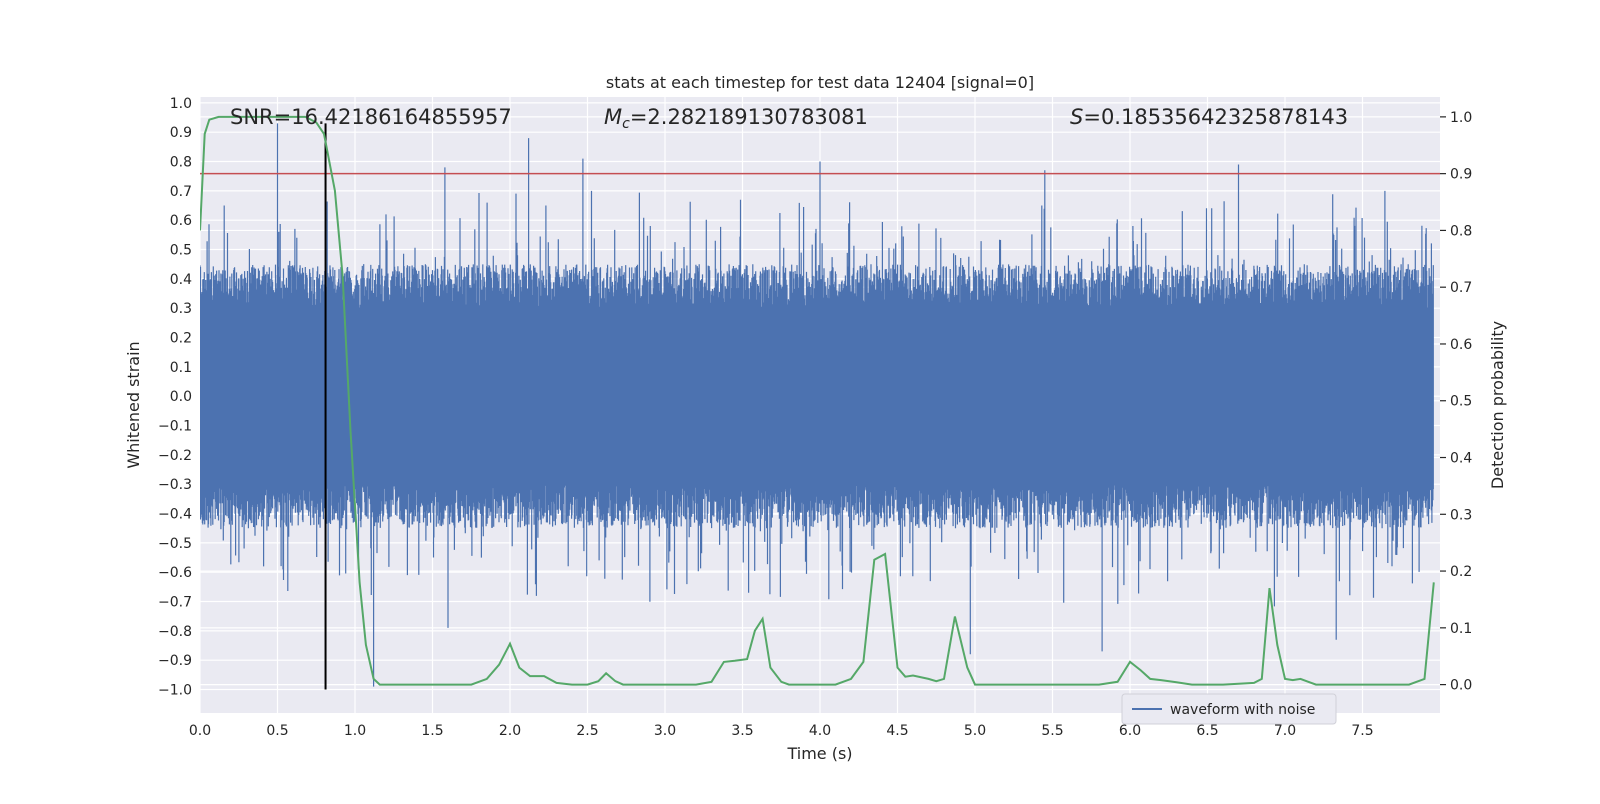  I want to click on y-left-tick-label: 0.5, so click(181, 251).